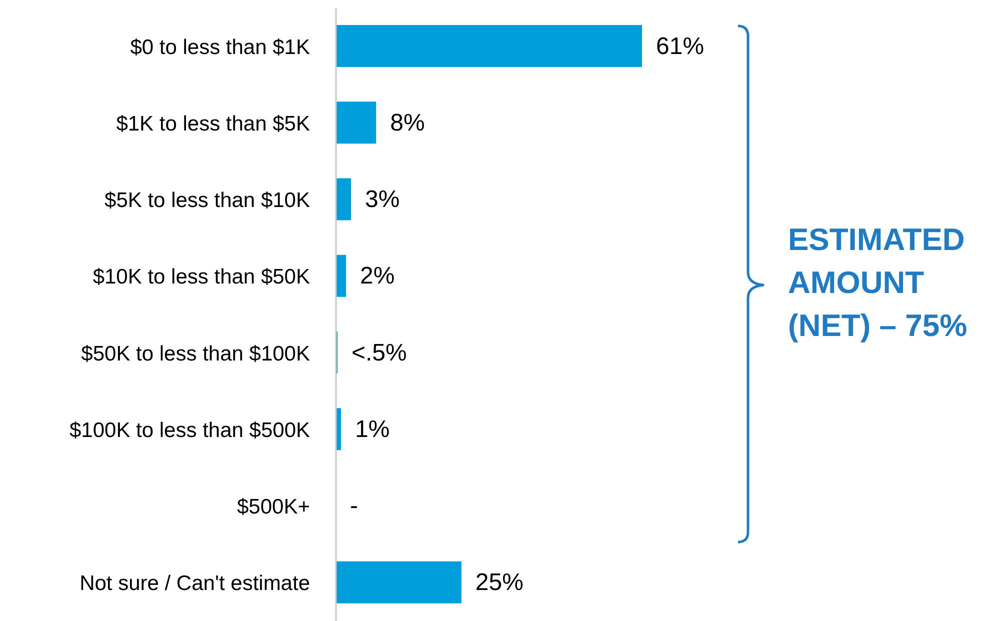 The width and height of the screenshot is (992, 621). I want to click on y-tick-label: $0 to less than $1K, so click(220, 47).